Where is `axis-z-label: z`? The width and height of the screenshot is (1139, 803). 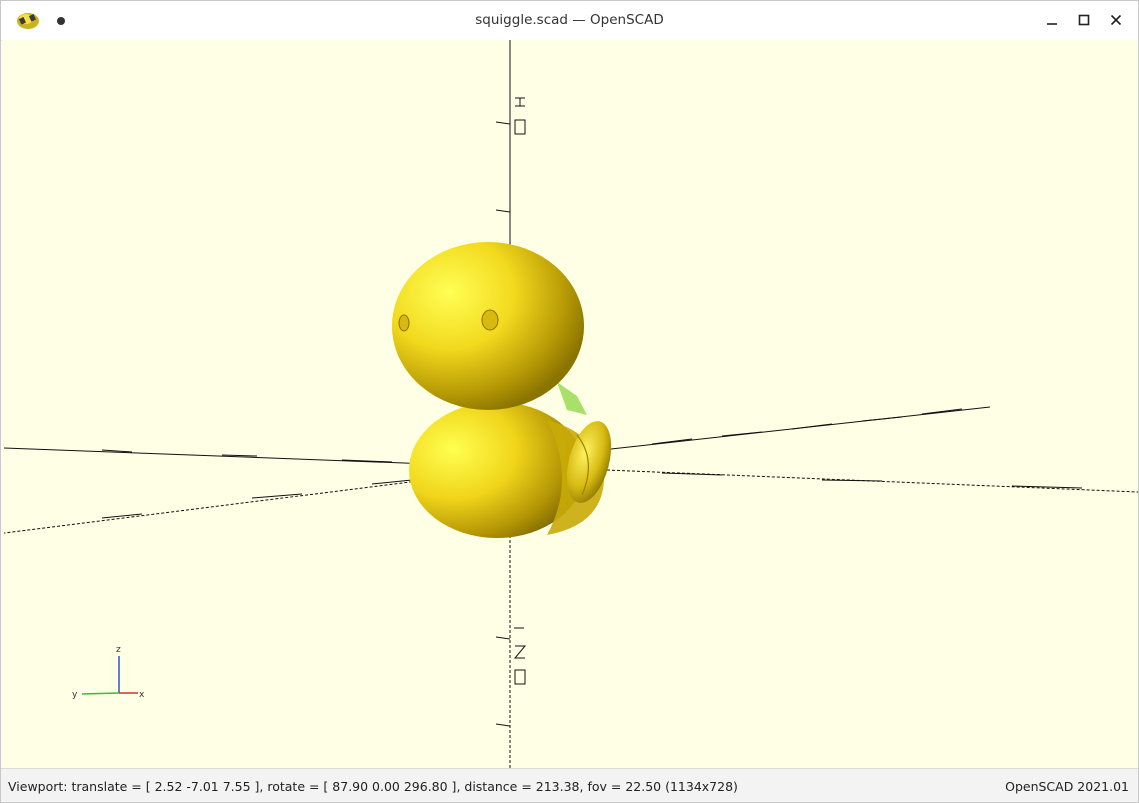
axis-z-label: z is located at coordinates (118, 650).